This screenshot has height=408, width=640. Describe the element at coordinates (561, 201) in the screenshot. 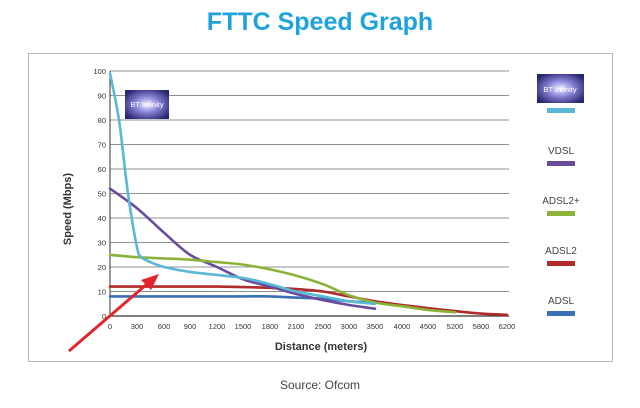

I see `legend-label-adsl2plus: ADSL2+` at that location.